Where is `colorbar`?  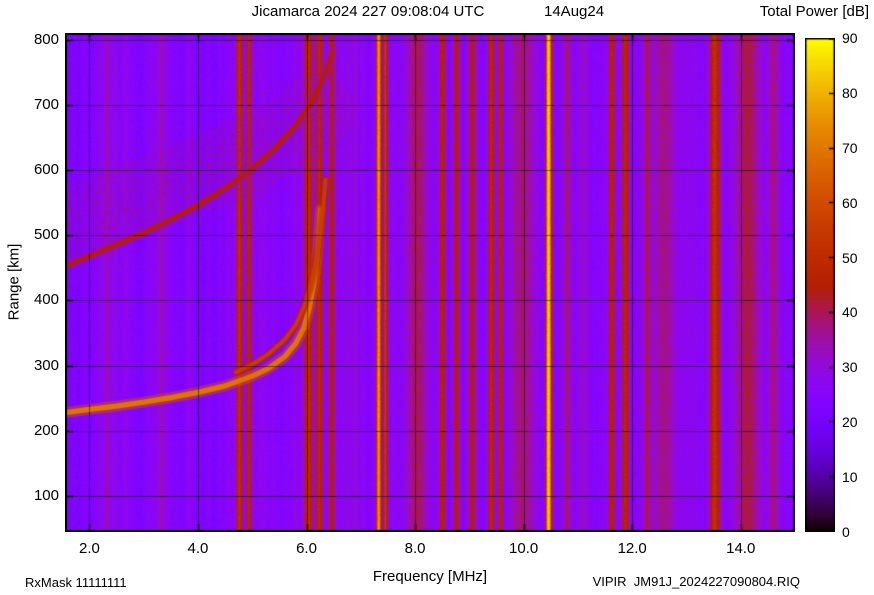 colorbar is located at coordinates (820, 285).